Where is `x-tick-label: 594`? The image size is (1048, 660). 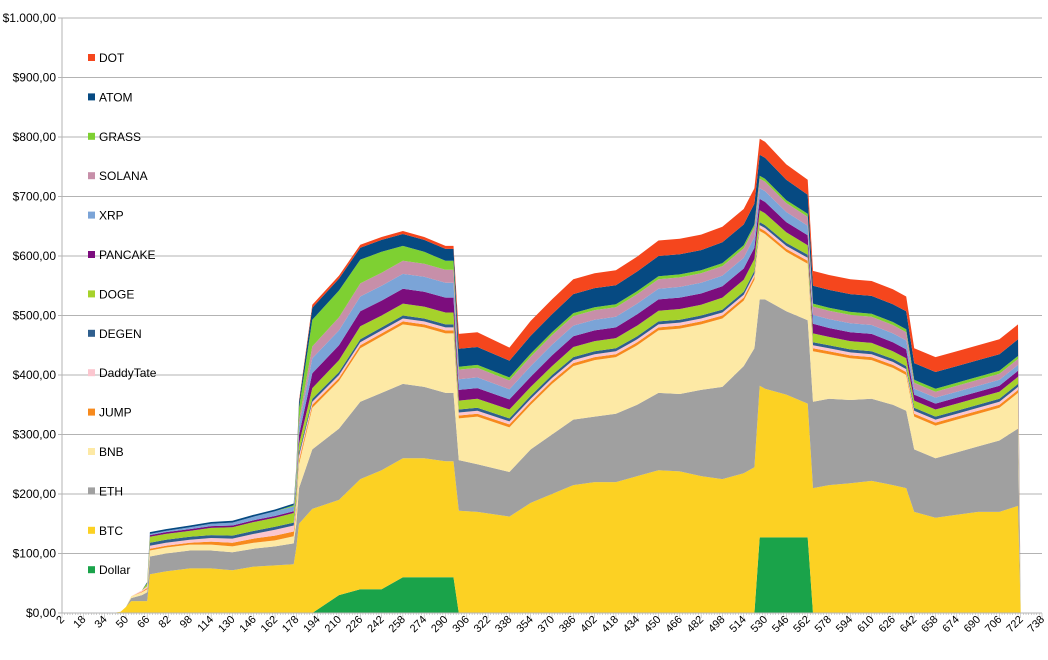 x-tick-label: 594 is located at coordinates (844, 624).